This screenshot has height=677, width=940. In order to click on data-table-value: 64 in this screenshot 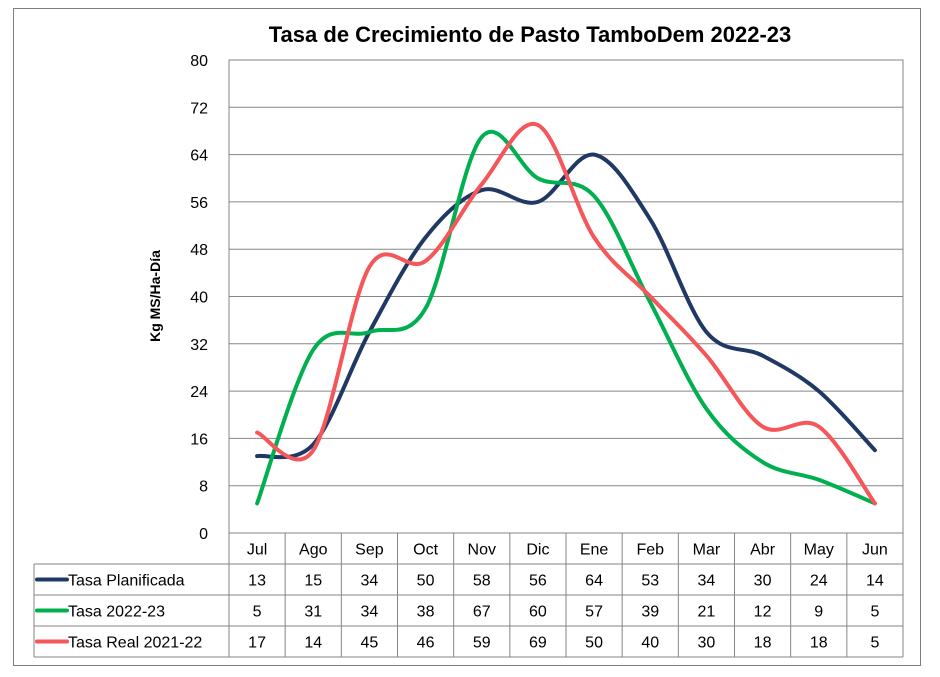, I will do `click(594, 581)`.